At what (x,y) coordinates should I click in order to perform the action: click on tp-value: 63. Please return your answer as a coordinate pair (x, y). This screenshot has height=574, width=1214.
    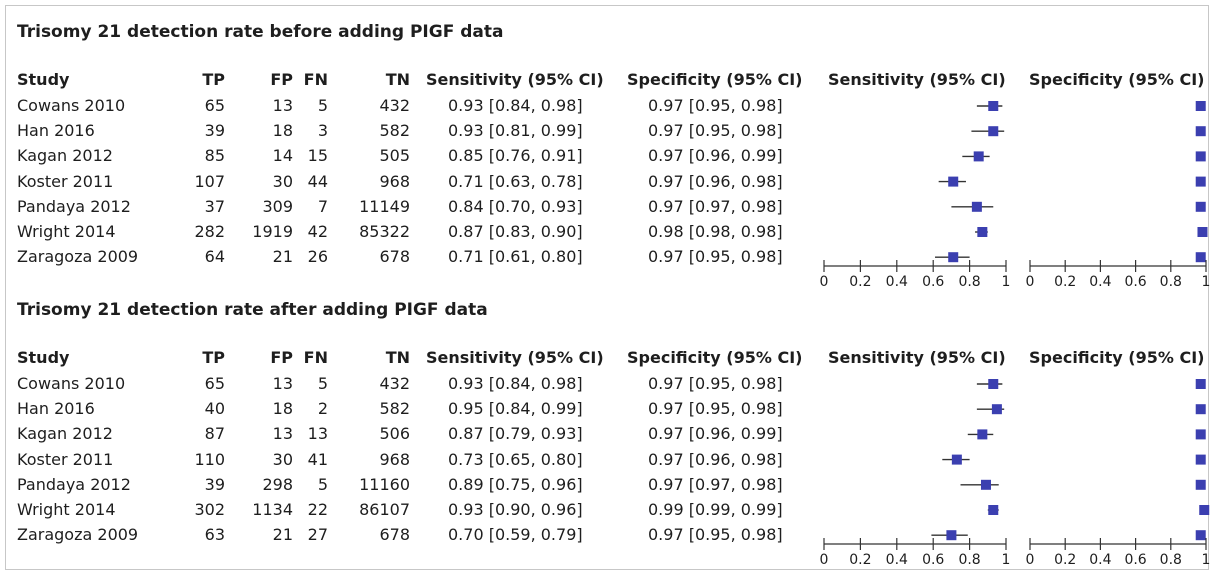
    Looking at the image, I should click on (214, 535).